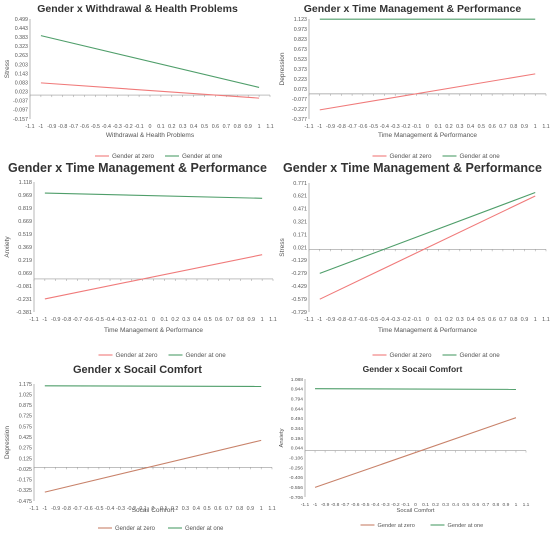  Describe the element at coordinates (341, 320) in the screenshot. I see `x-tick-label: -0.8` at that location.